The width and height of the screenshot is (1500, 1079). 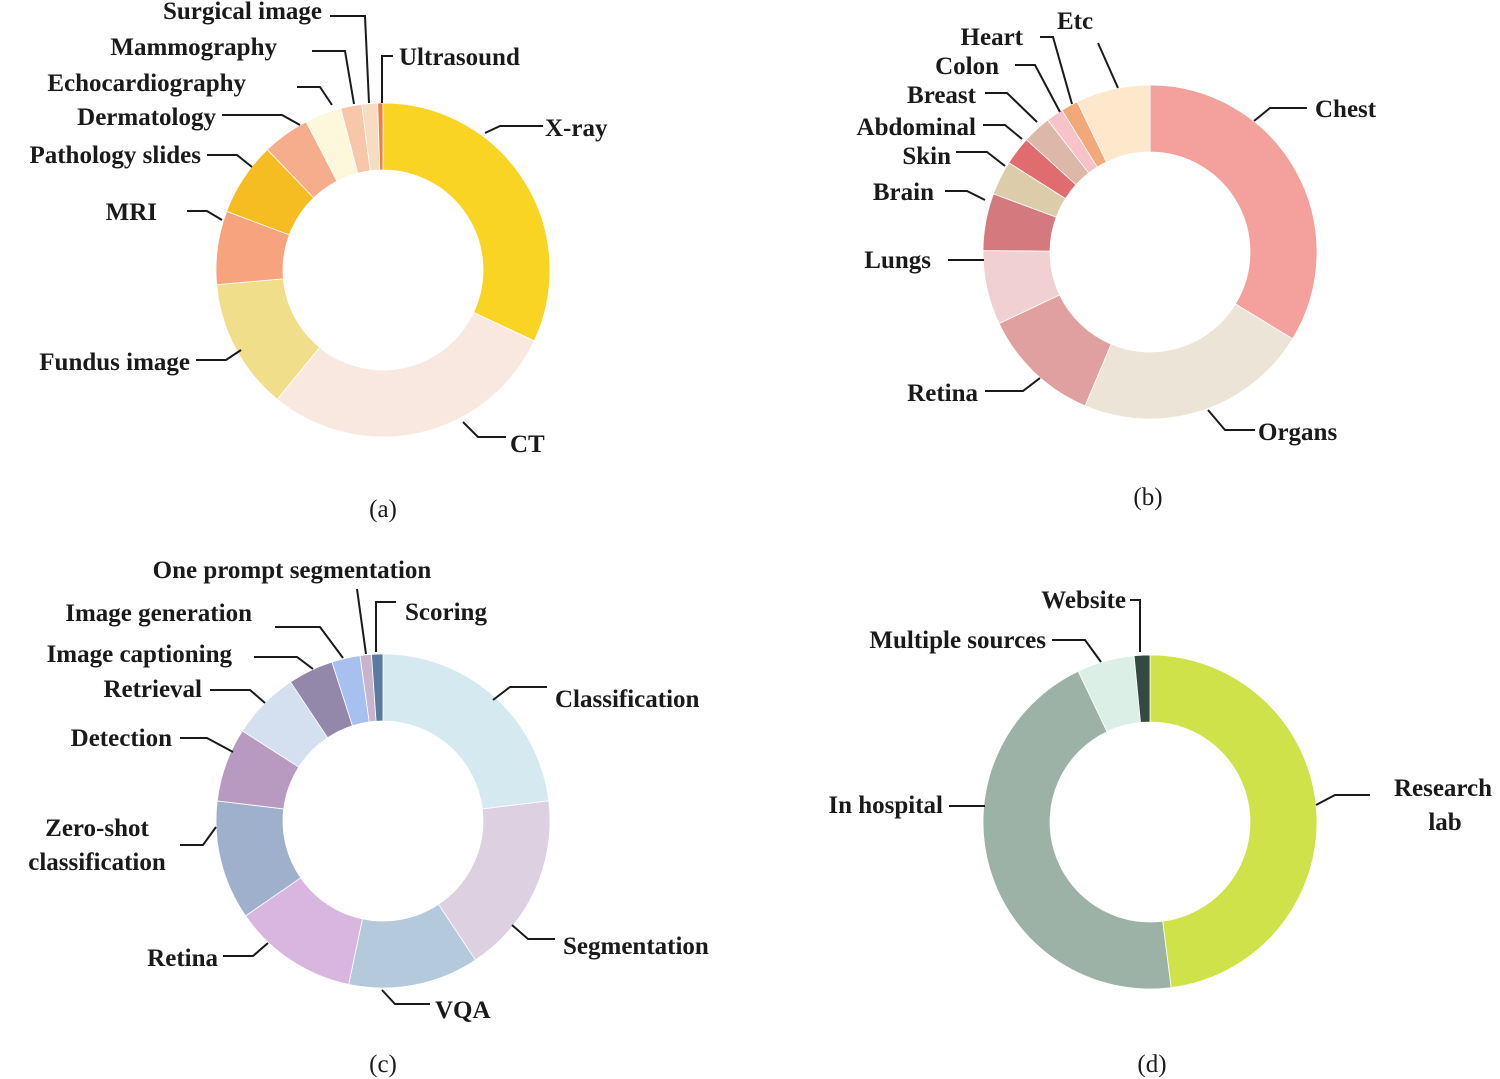 I want to click on slice-organs, so click(x=1189, y=361).